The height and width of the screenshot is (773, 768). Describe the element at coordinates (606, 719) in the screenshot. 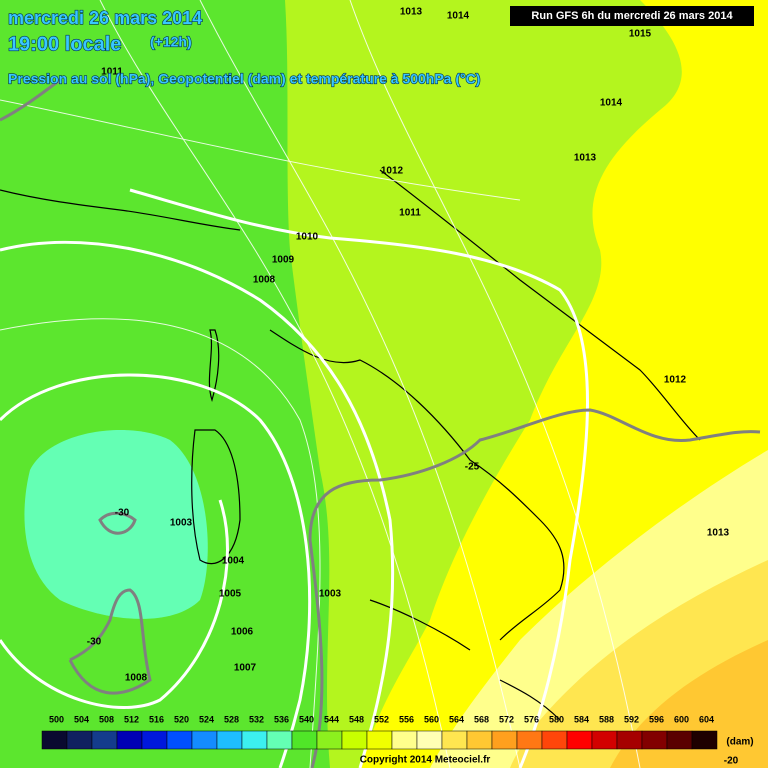

I see `legend-label: 588` at that location.